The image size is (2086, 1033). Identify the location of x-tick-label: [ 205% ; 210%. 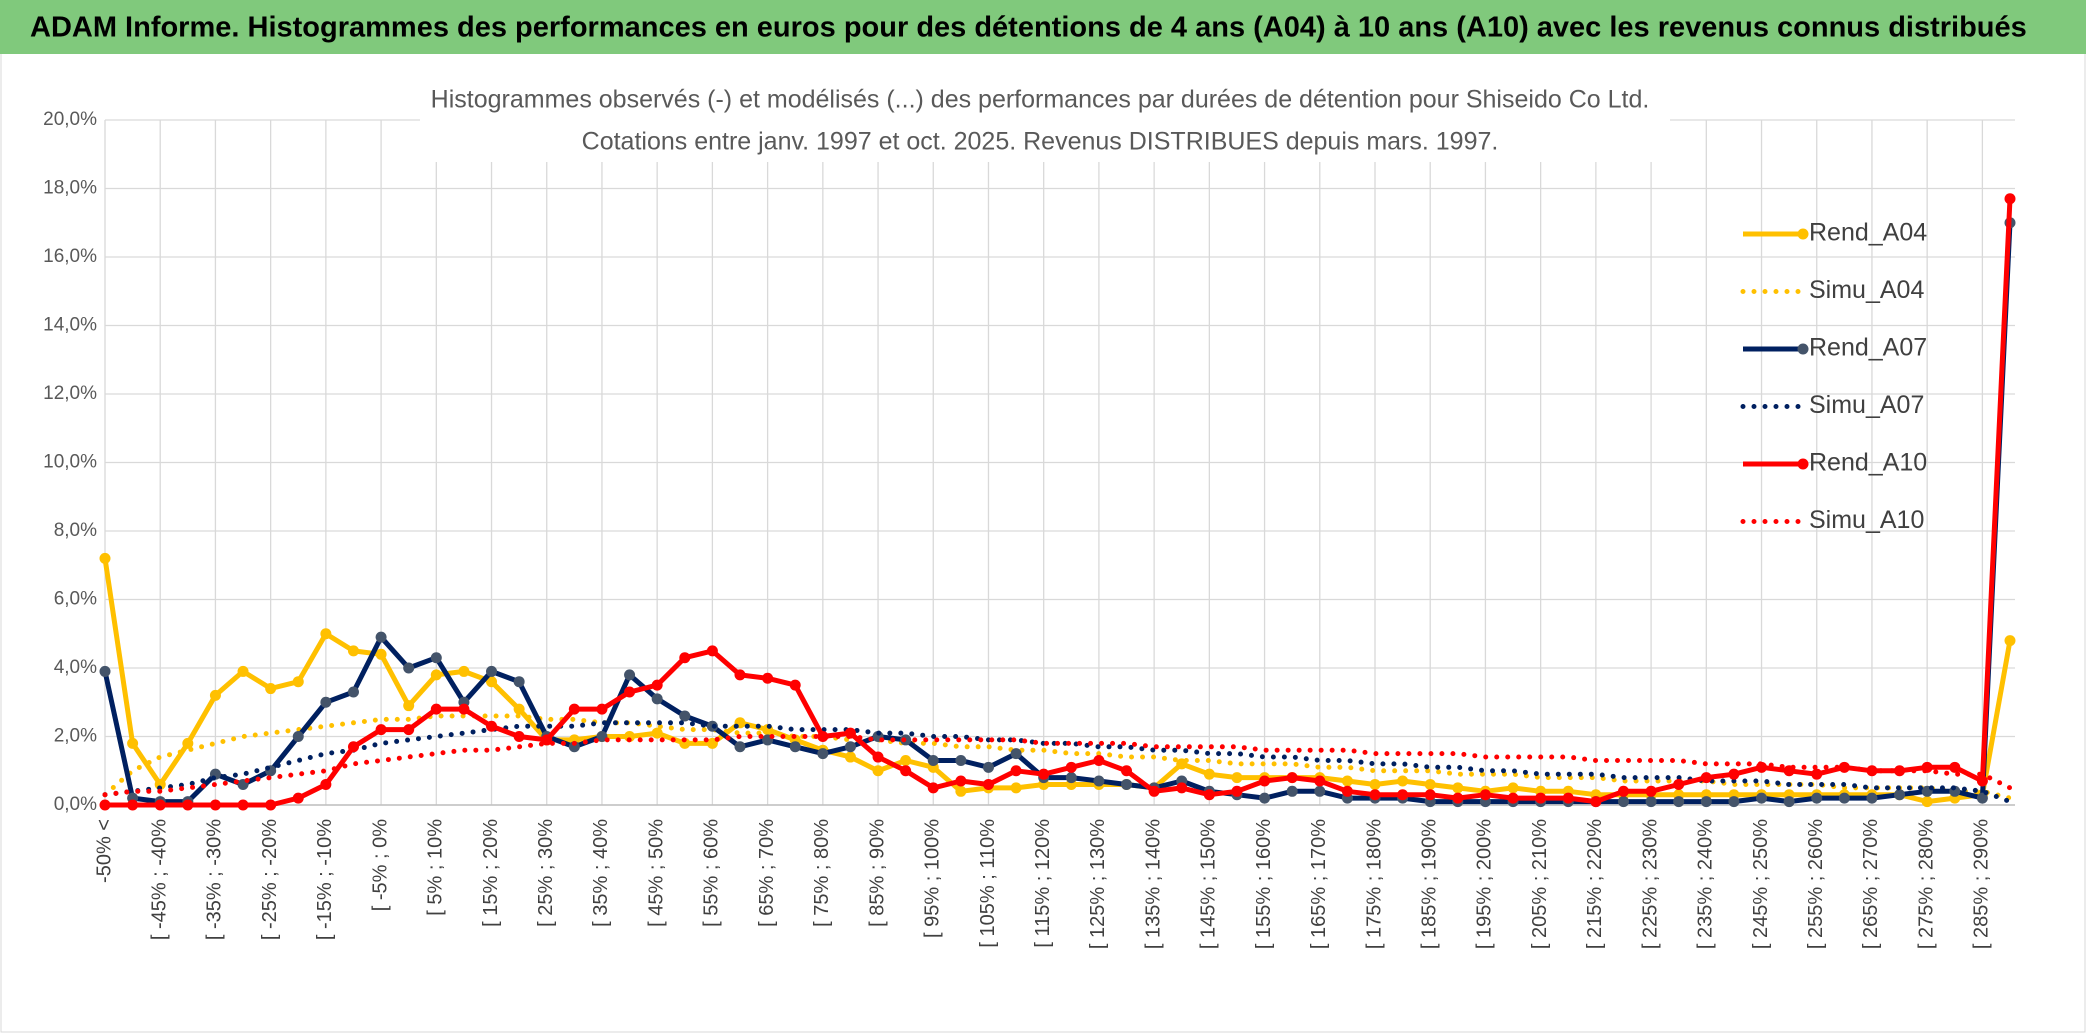
(1540, 884).